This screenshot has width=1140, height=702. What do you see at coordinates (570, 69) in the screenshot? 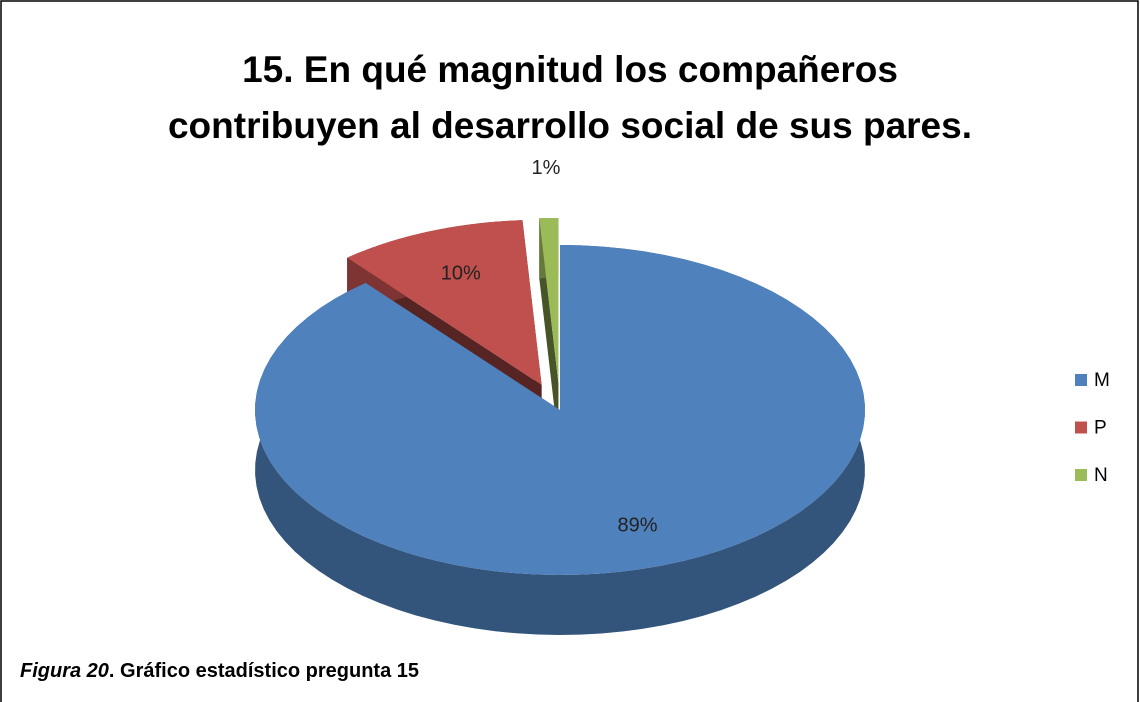
I see `chart-title: 15. En qué magnitud los compañeros` at bounding box center [570, 69].